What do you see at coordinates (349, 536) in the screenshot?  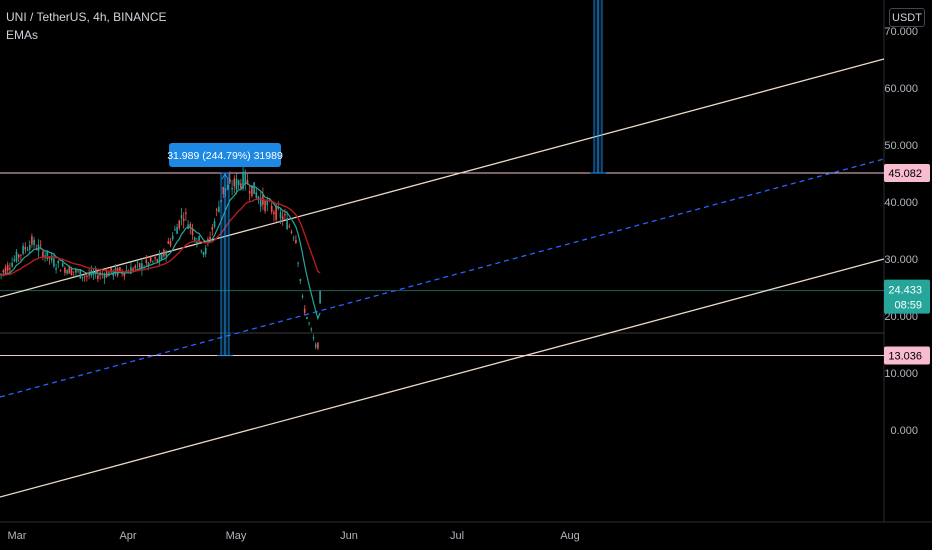 I see `time-tick-label: Jun` at bounding box center [349, 536].